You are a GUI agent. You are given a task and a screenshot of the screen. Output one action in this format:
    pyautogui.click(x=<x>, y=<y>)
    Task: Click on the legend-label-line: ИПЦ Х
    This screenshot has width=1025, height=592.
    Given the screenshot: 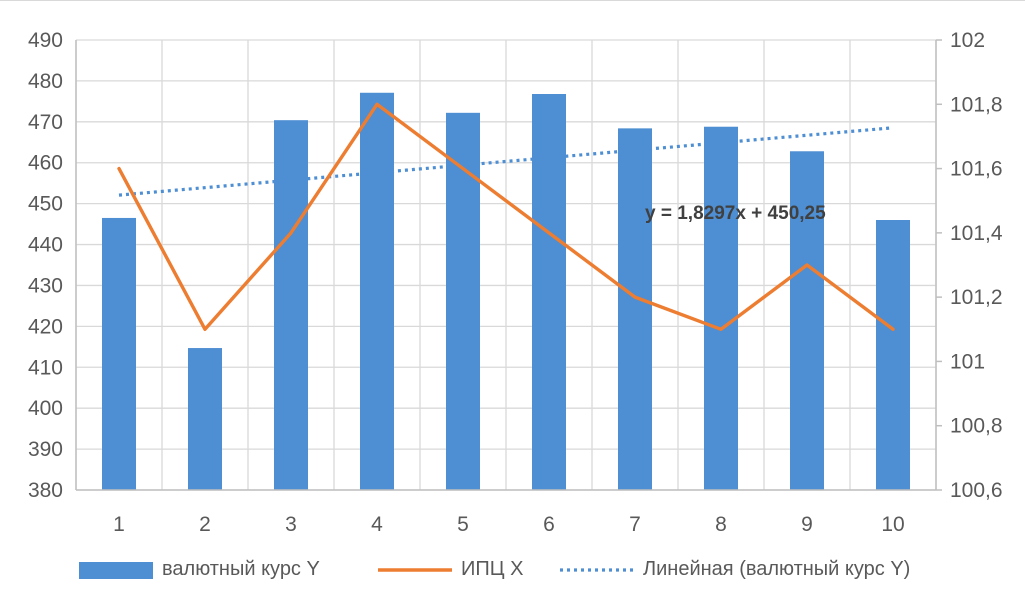 What is the action you would take?
    pyautogui.click(x=492, y=569)
    